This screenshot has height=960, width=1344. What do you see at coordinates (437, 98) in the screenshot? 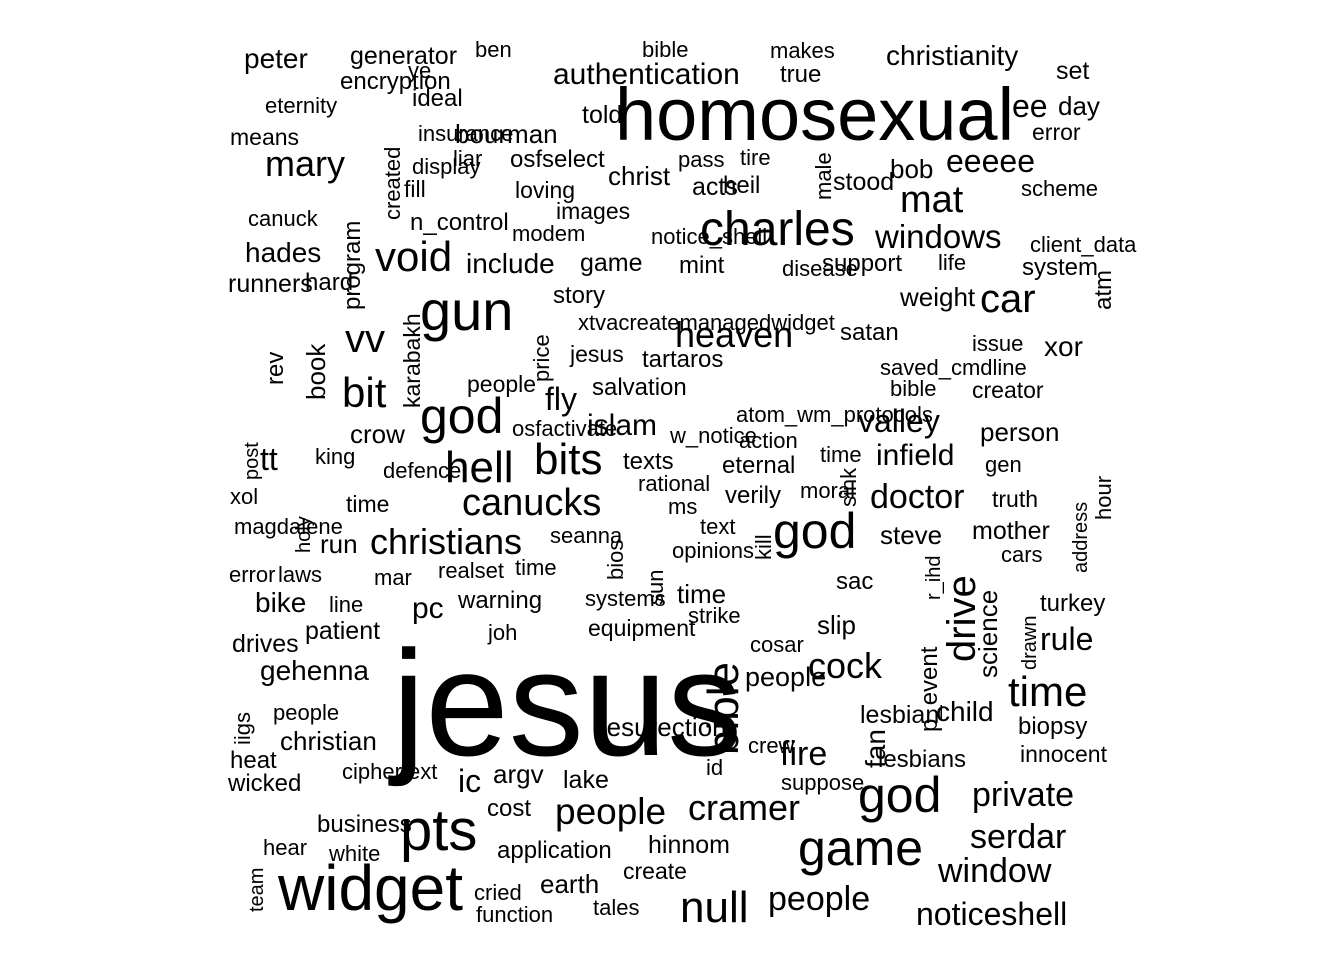
I see `word-ideal-97: ideal` at bounding box center [437, 98].